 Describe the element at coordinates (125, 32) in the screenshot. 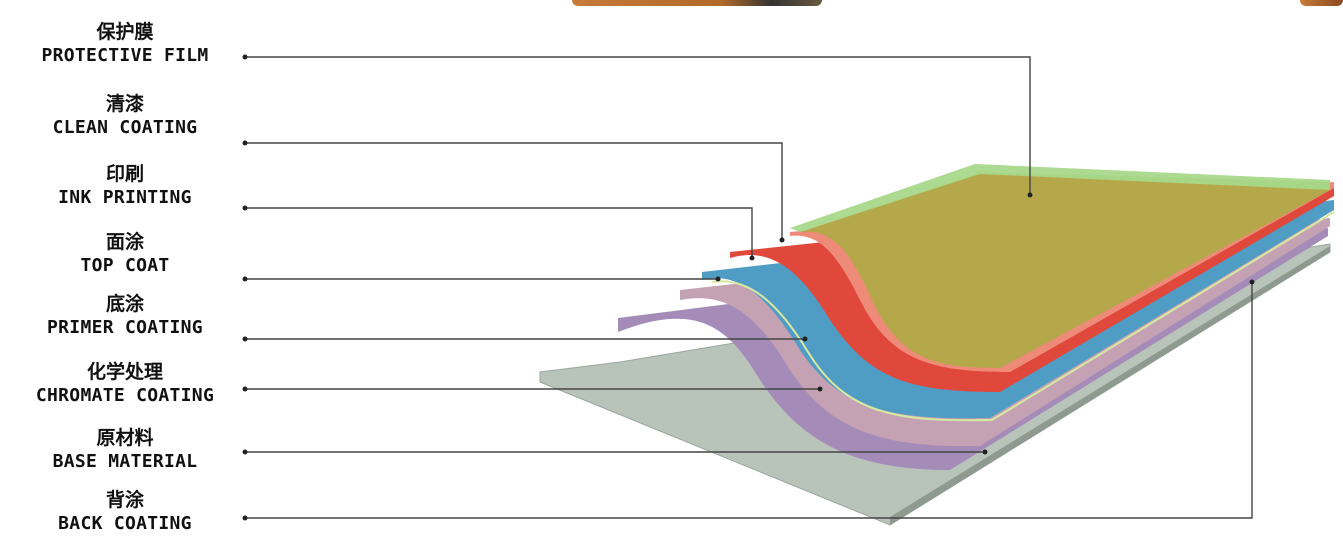

I see `label-cn: 保护膜` at that location.